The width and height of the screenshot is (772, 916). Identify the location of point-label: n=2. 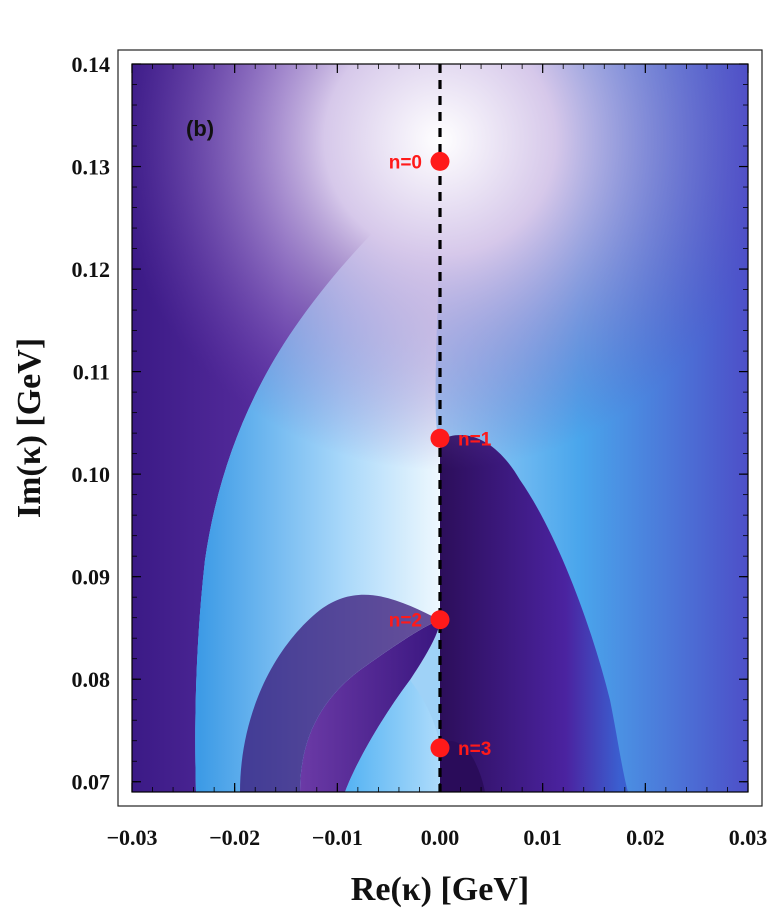
(405, 621).